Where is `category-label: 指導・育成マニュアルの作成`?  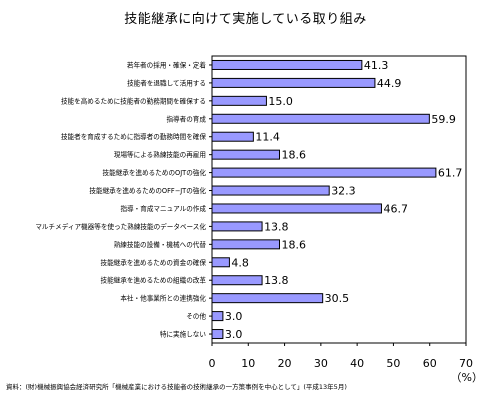 category-label: 指導・育成マニュアルの作成 is located at coordinates (163, 208).